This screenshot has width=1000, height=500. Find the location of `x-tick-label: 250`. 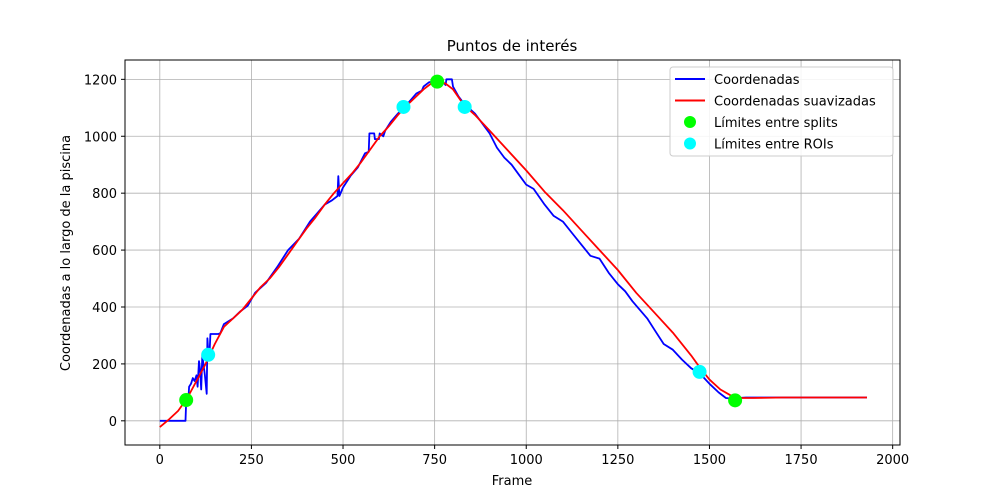

x-tick-label: 250 is located at coordinates (251, 460).